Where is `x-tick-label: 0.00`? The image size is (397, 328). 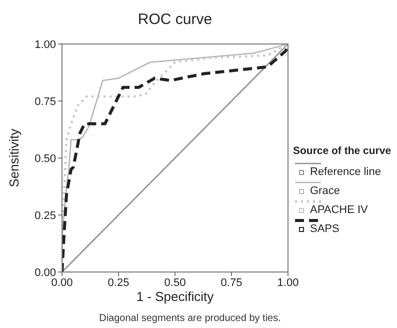
x-tick-label: 0.00 is located at coordinates (62, 282).